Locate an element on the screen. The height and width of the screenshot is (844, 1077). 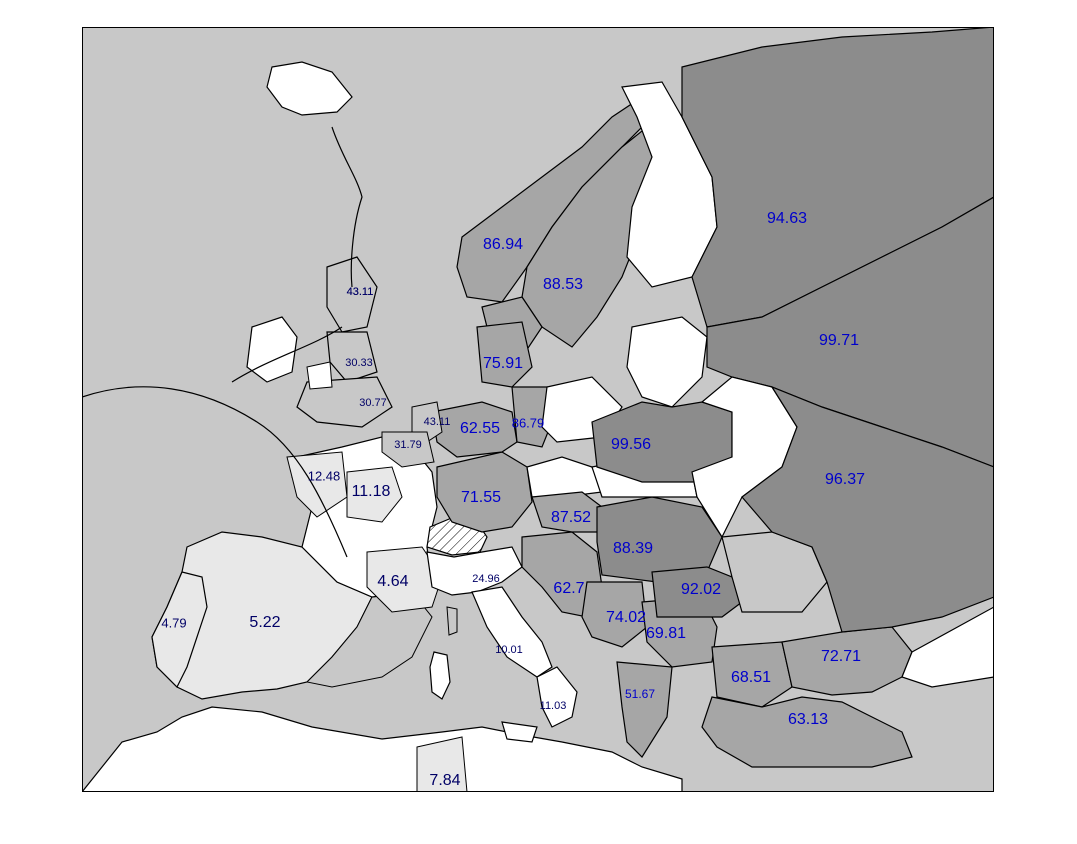
region-poland-west is located at coordinates (532, 417).